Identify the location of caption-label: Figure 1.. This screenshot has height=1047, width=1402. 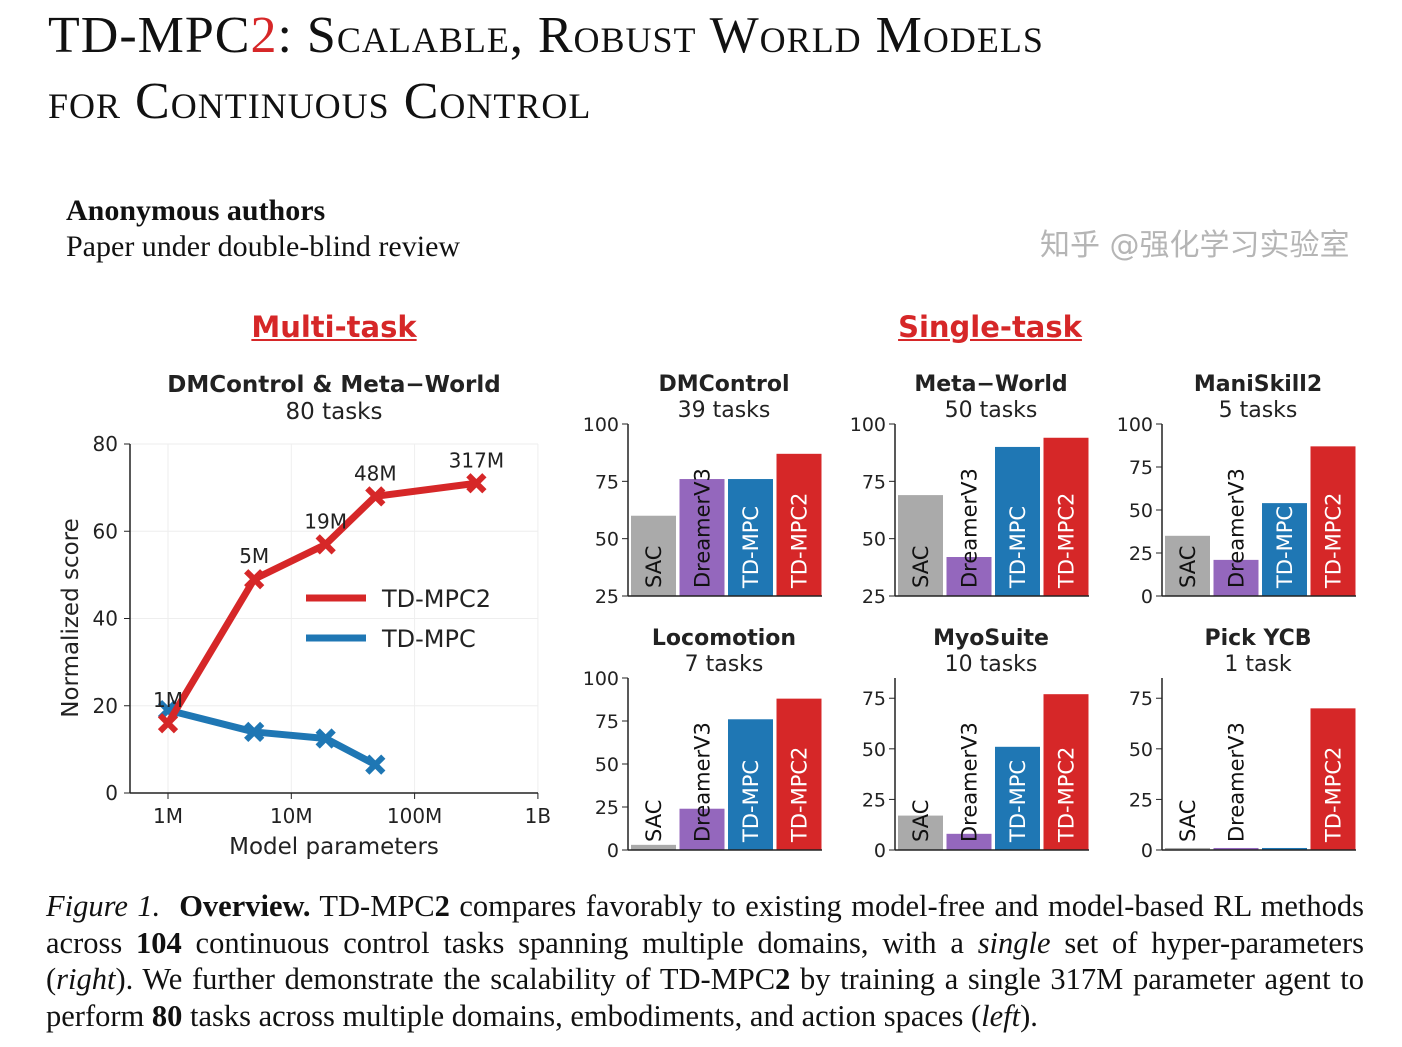
(103, 906).